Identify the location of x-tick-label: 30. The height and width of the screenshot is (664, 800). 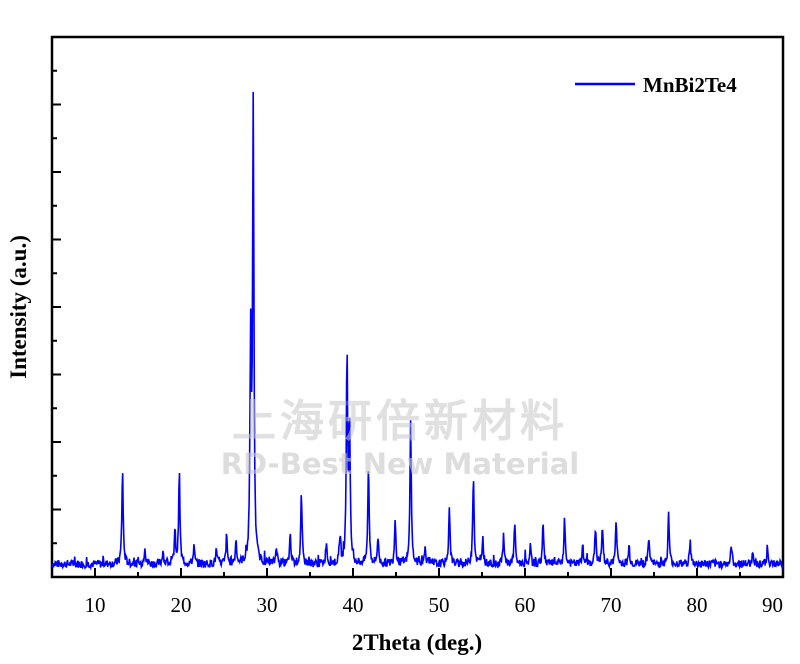
(267, 605).